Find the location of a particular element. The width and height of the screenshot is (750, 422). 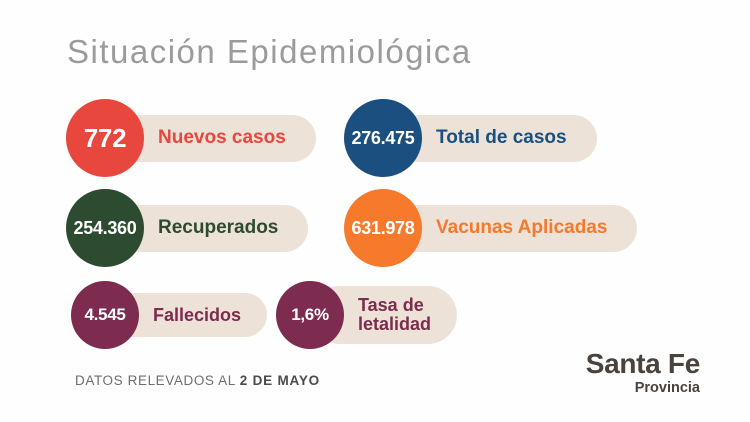

data-date-prefix: DATOS RELEVADOS AL is located at coordinates (155, 380).